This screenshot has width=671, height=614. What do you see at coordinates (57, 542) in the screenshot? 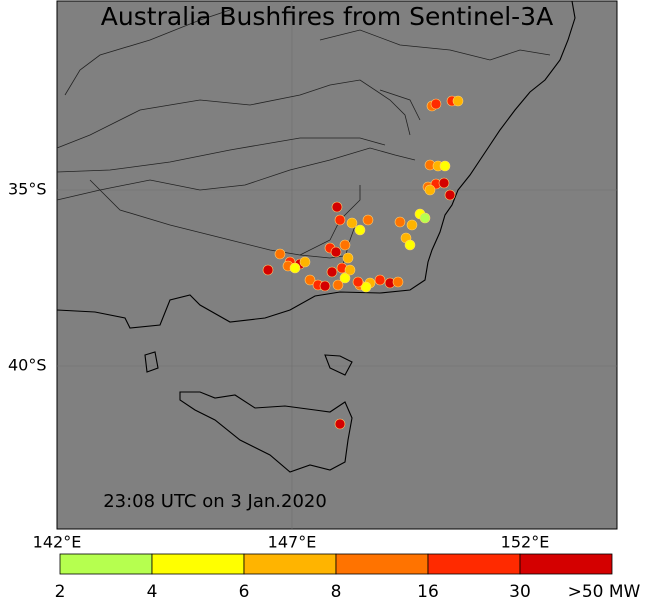
I see `longitude-label: 142°E` at bounding box center [57, 542].